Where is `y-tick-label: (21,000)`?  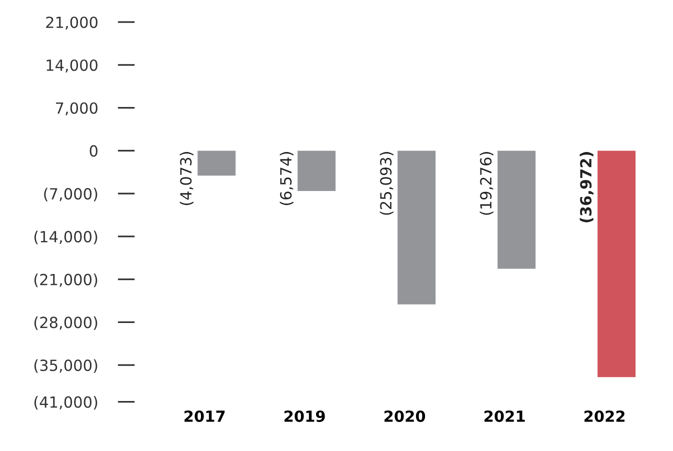
y-tick-label: (21,000) is located at coordinates (66, 281).